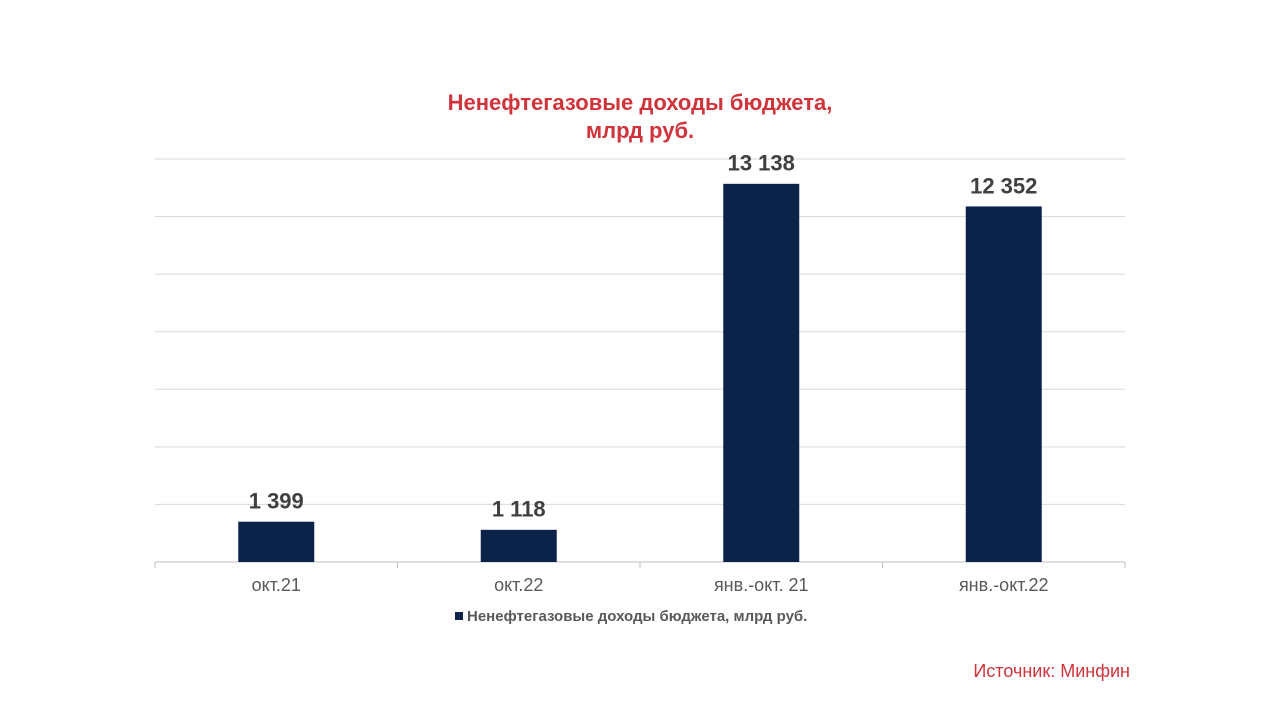  Describe the element at coordinates (459, 616) in the screenshot. I see `legend-swatch` at that location.